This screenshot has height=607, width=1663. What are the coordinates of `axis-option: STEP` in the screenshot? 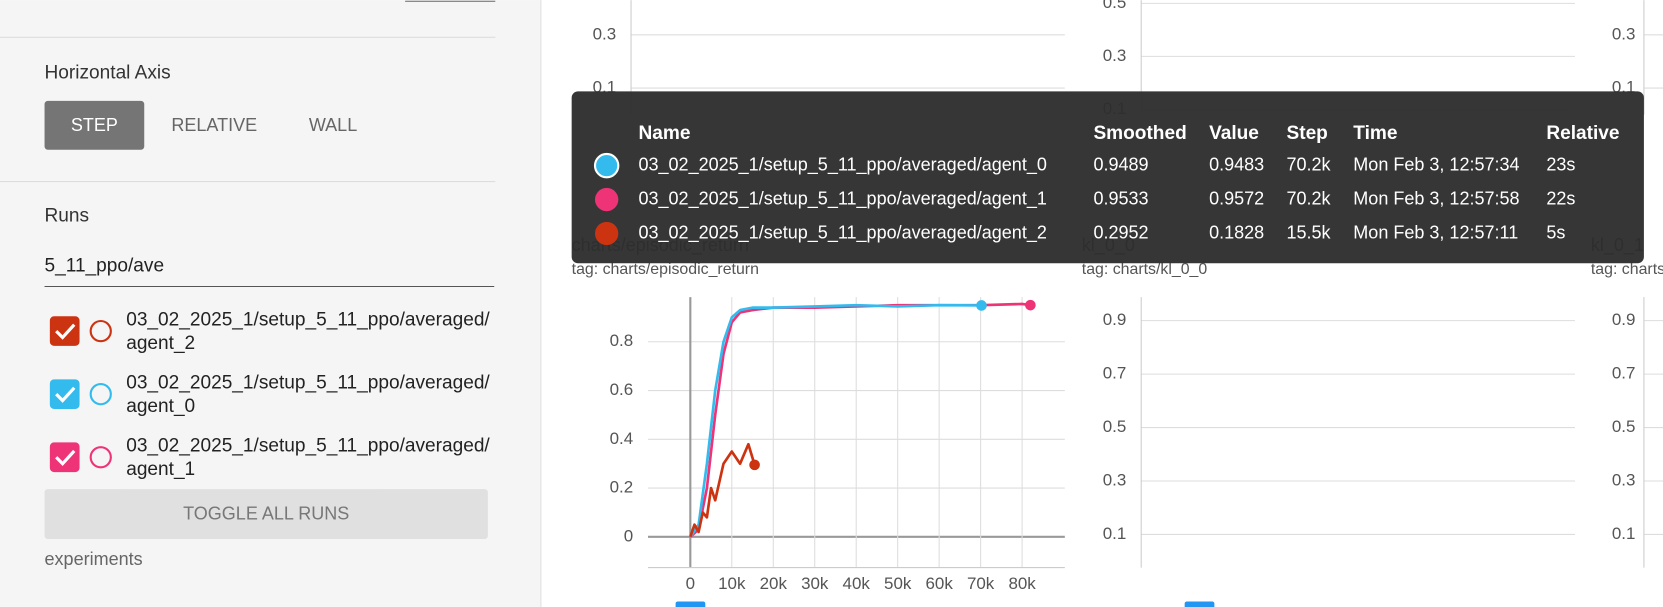 It's located at (94, 125).